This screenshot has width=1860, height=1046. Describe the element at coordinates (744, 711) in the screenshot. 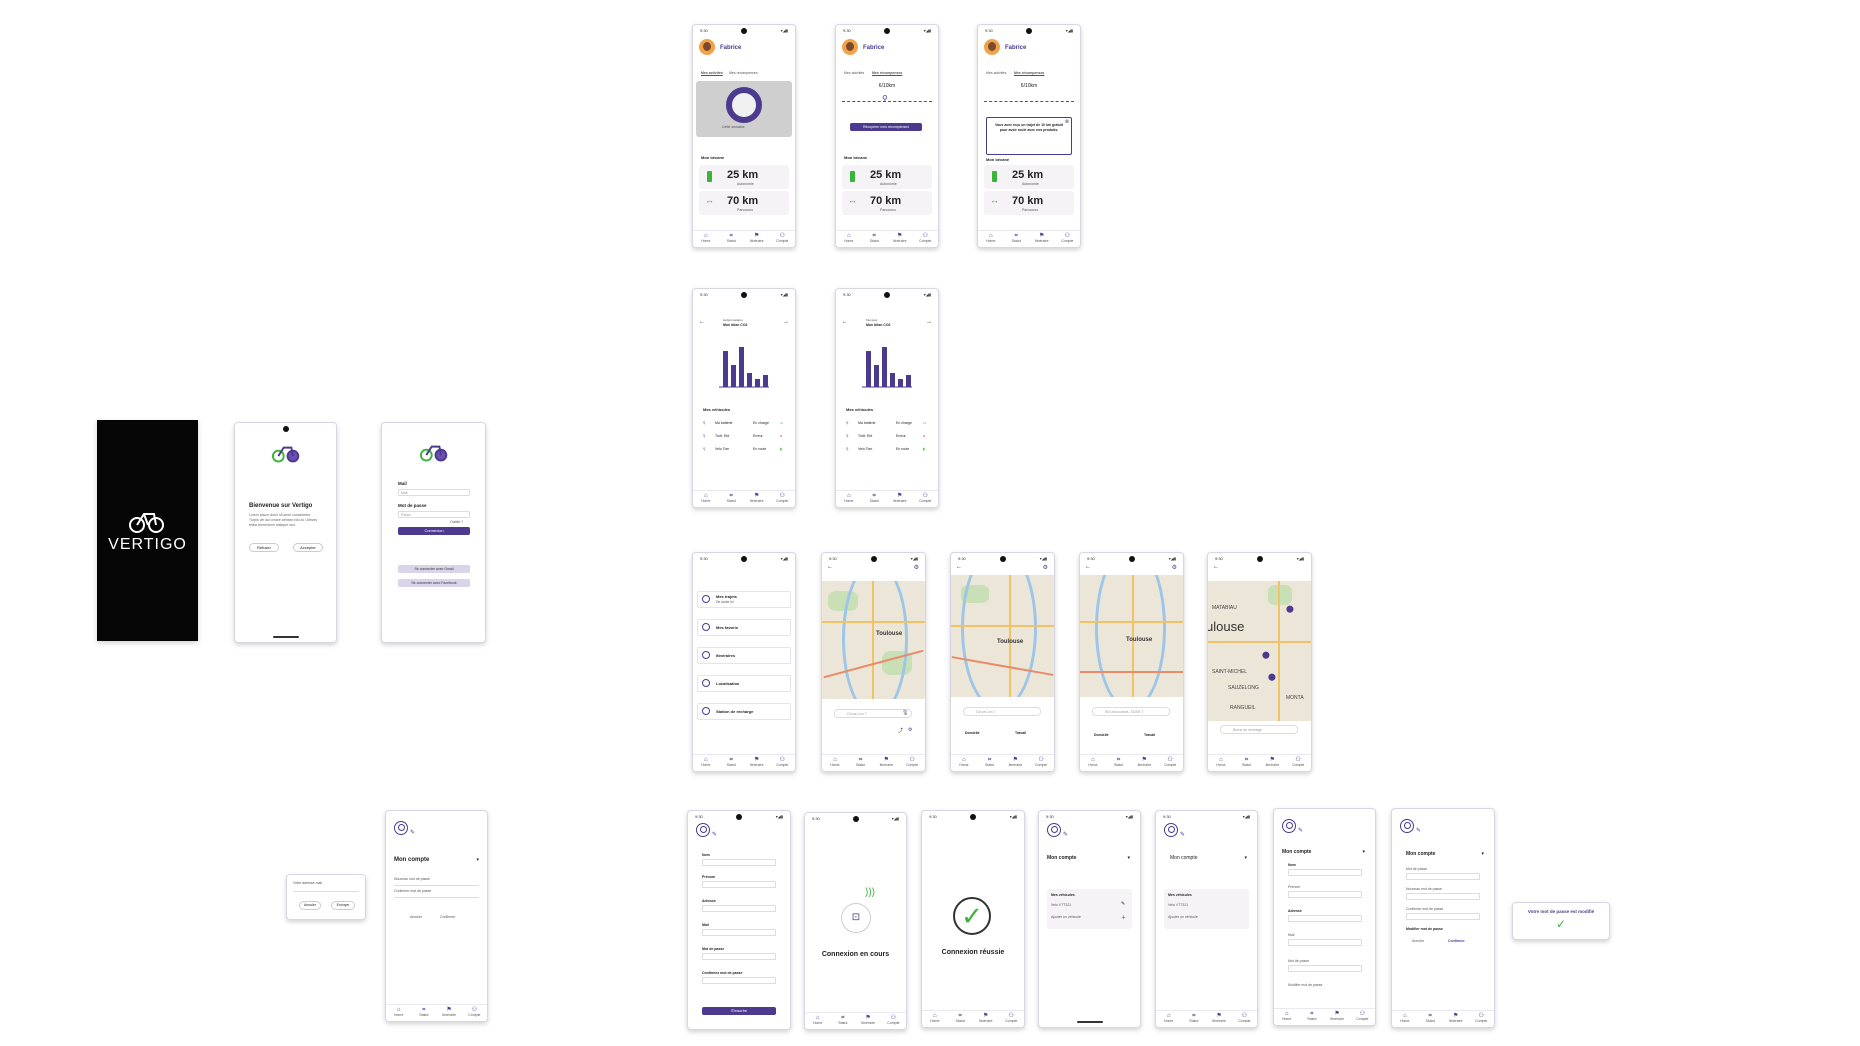

I see `menu-item-charging: Station de recharge` at that location.